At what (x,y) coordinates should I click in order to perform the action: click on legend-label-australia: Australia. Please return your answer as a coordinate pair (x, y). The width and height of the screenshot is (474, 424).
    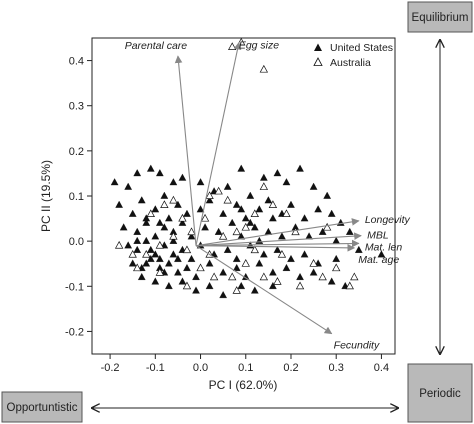
    Looking at the image, I should click on (350, 63).